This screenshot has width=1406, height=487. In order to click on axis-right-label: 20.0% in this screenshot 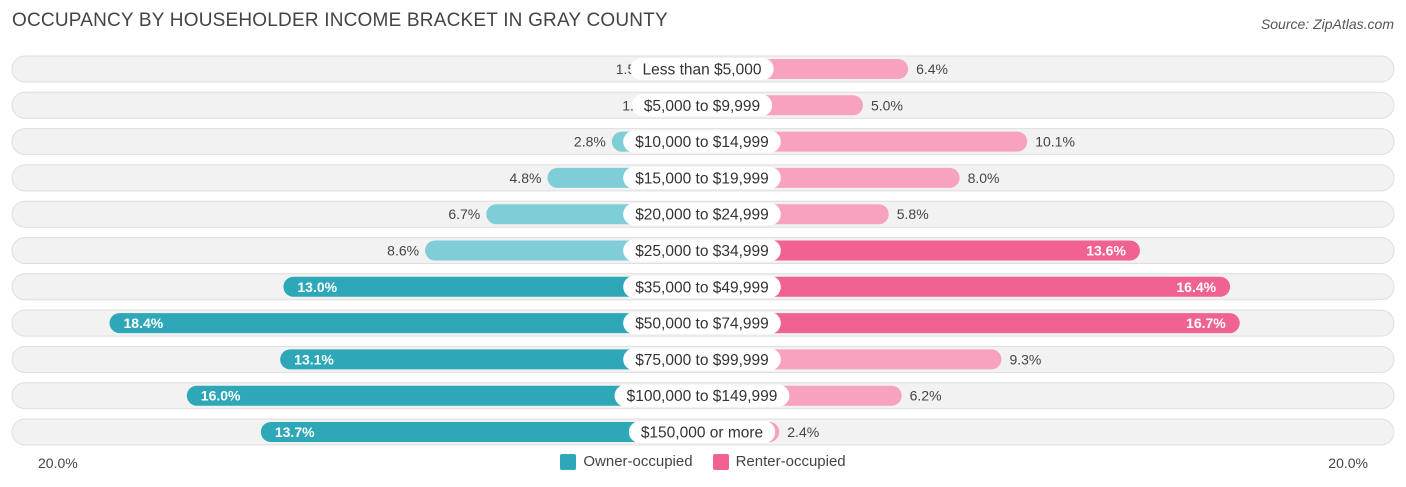, I will do `click(1348, 463)`.